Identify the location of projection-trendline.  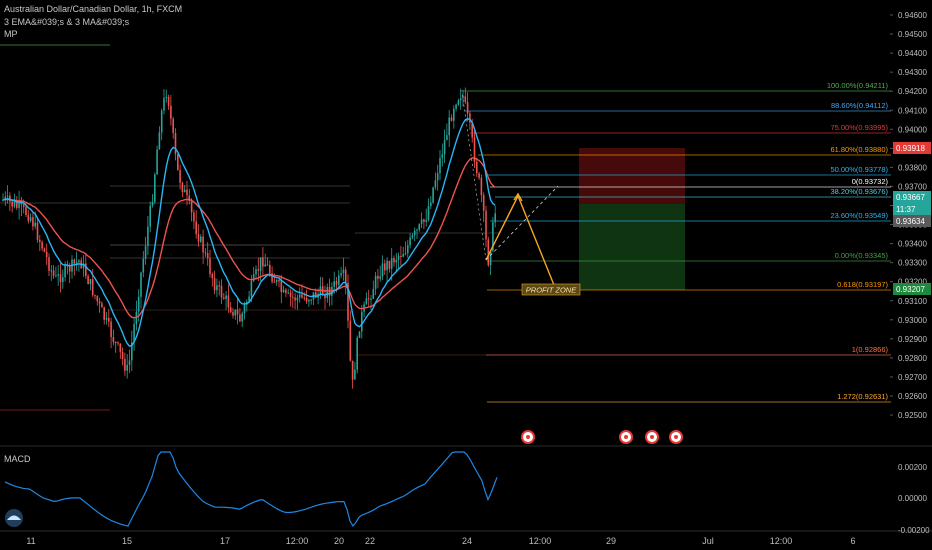
(522, 223).